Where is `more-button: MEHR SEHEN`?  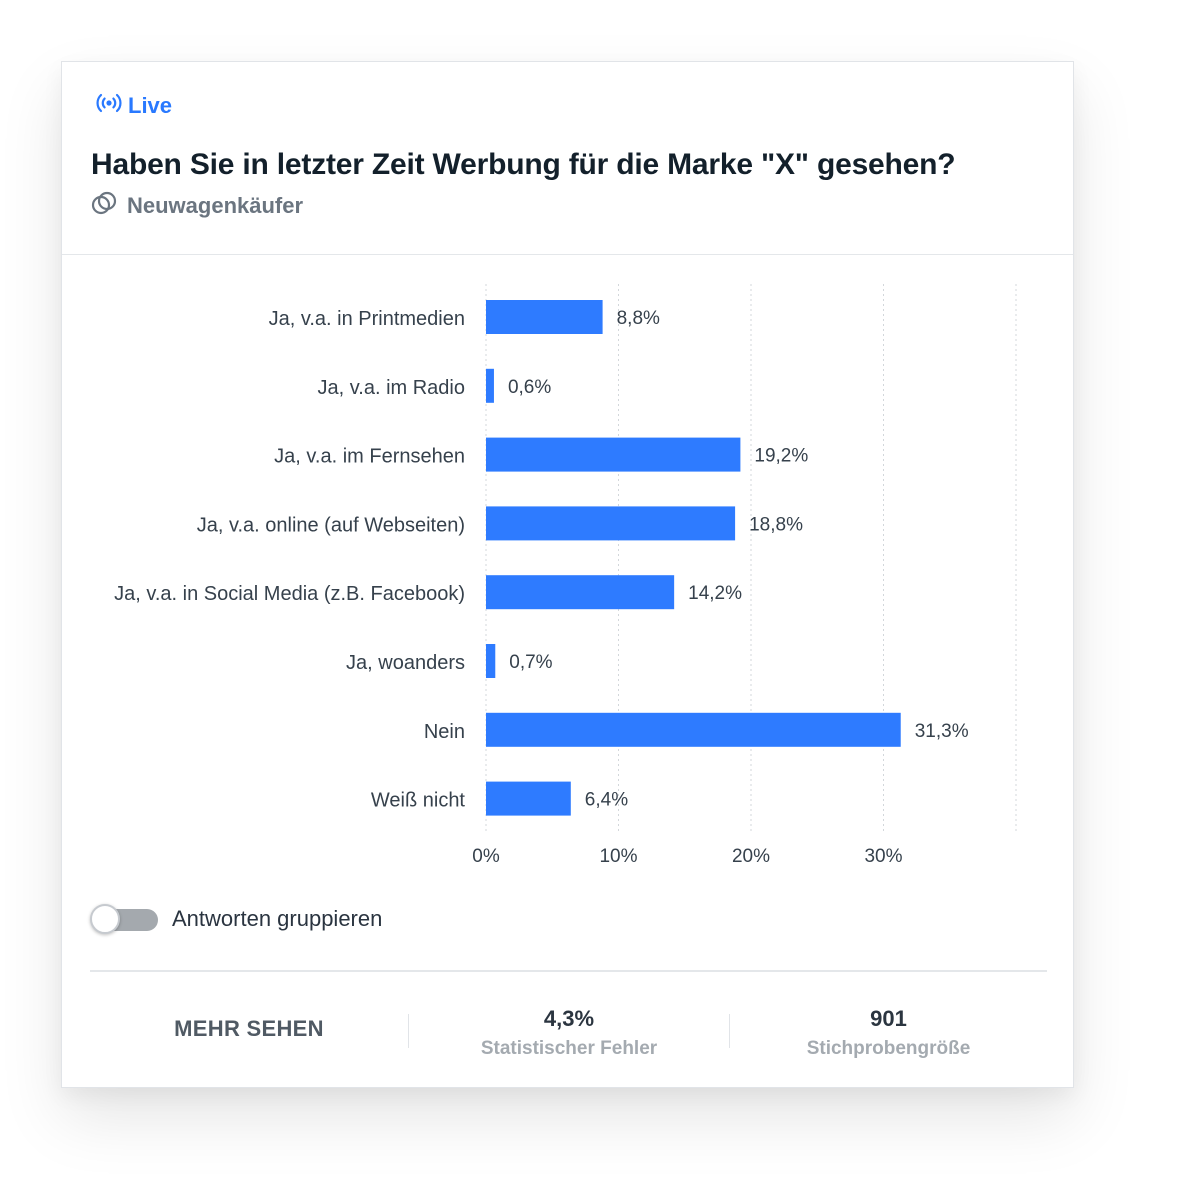
more-button: MEHR SEHEN is located at coordinates (249, 1028).